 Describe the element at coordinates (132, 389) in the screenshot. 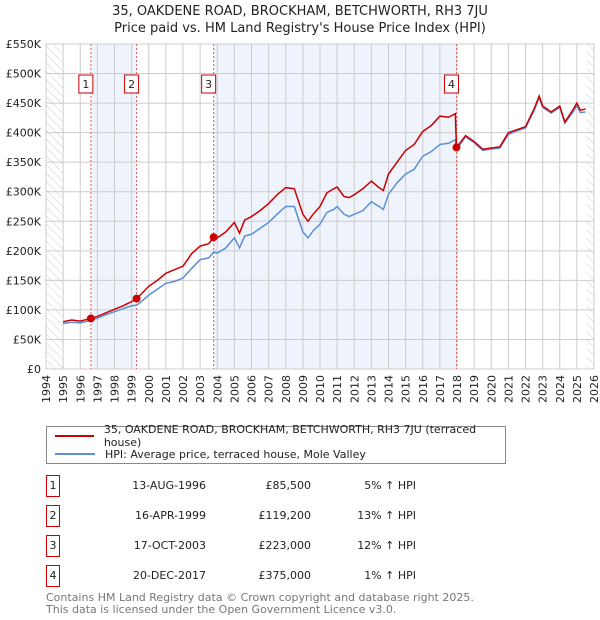

I see `x-tick-label: 1999` at that location.